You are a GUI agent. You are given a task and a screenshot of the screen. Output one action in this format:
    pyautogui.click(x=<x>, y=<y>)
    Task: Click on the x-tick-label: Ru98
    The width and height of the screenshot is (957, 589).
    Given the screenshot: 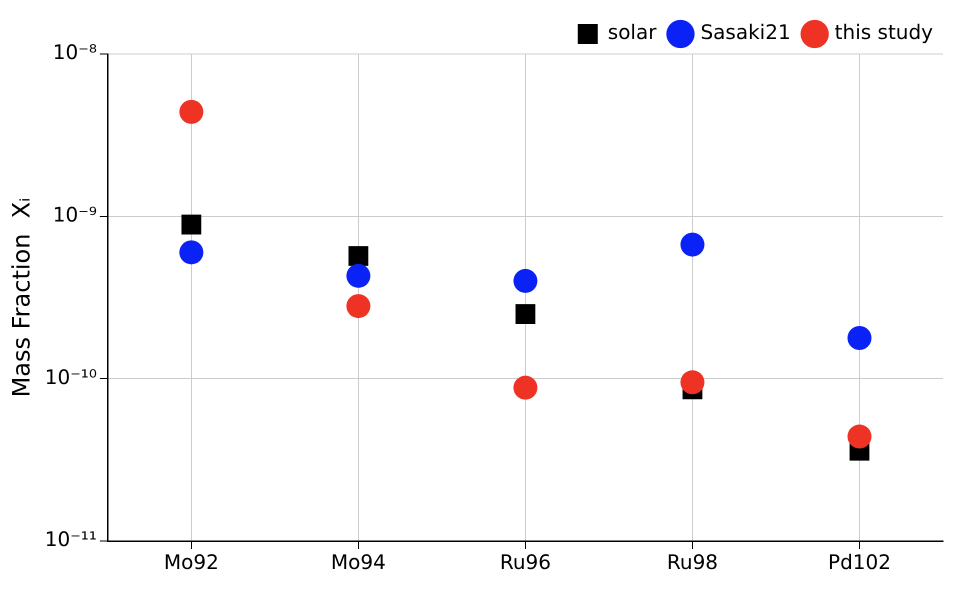 What is the action you would take?
    pyautogui.click(x=692, y=562)
    